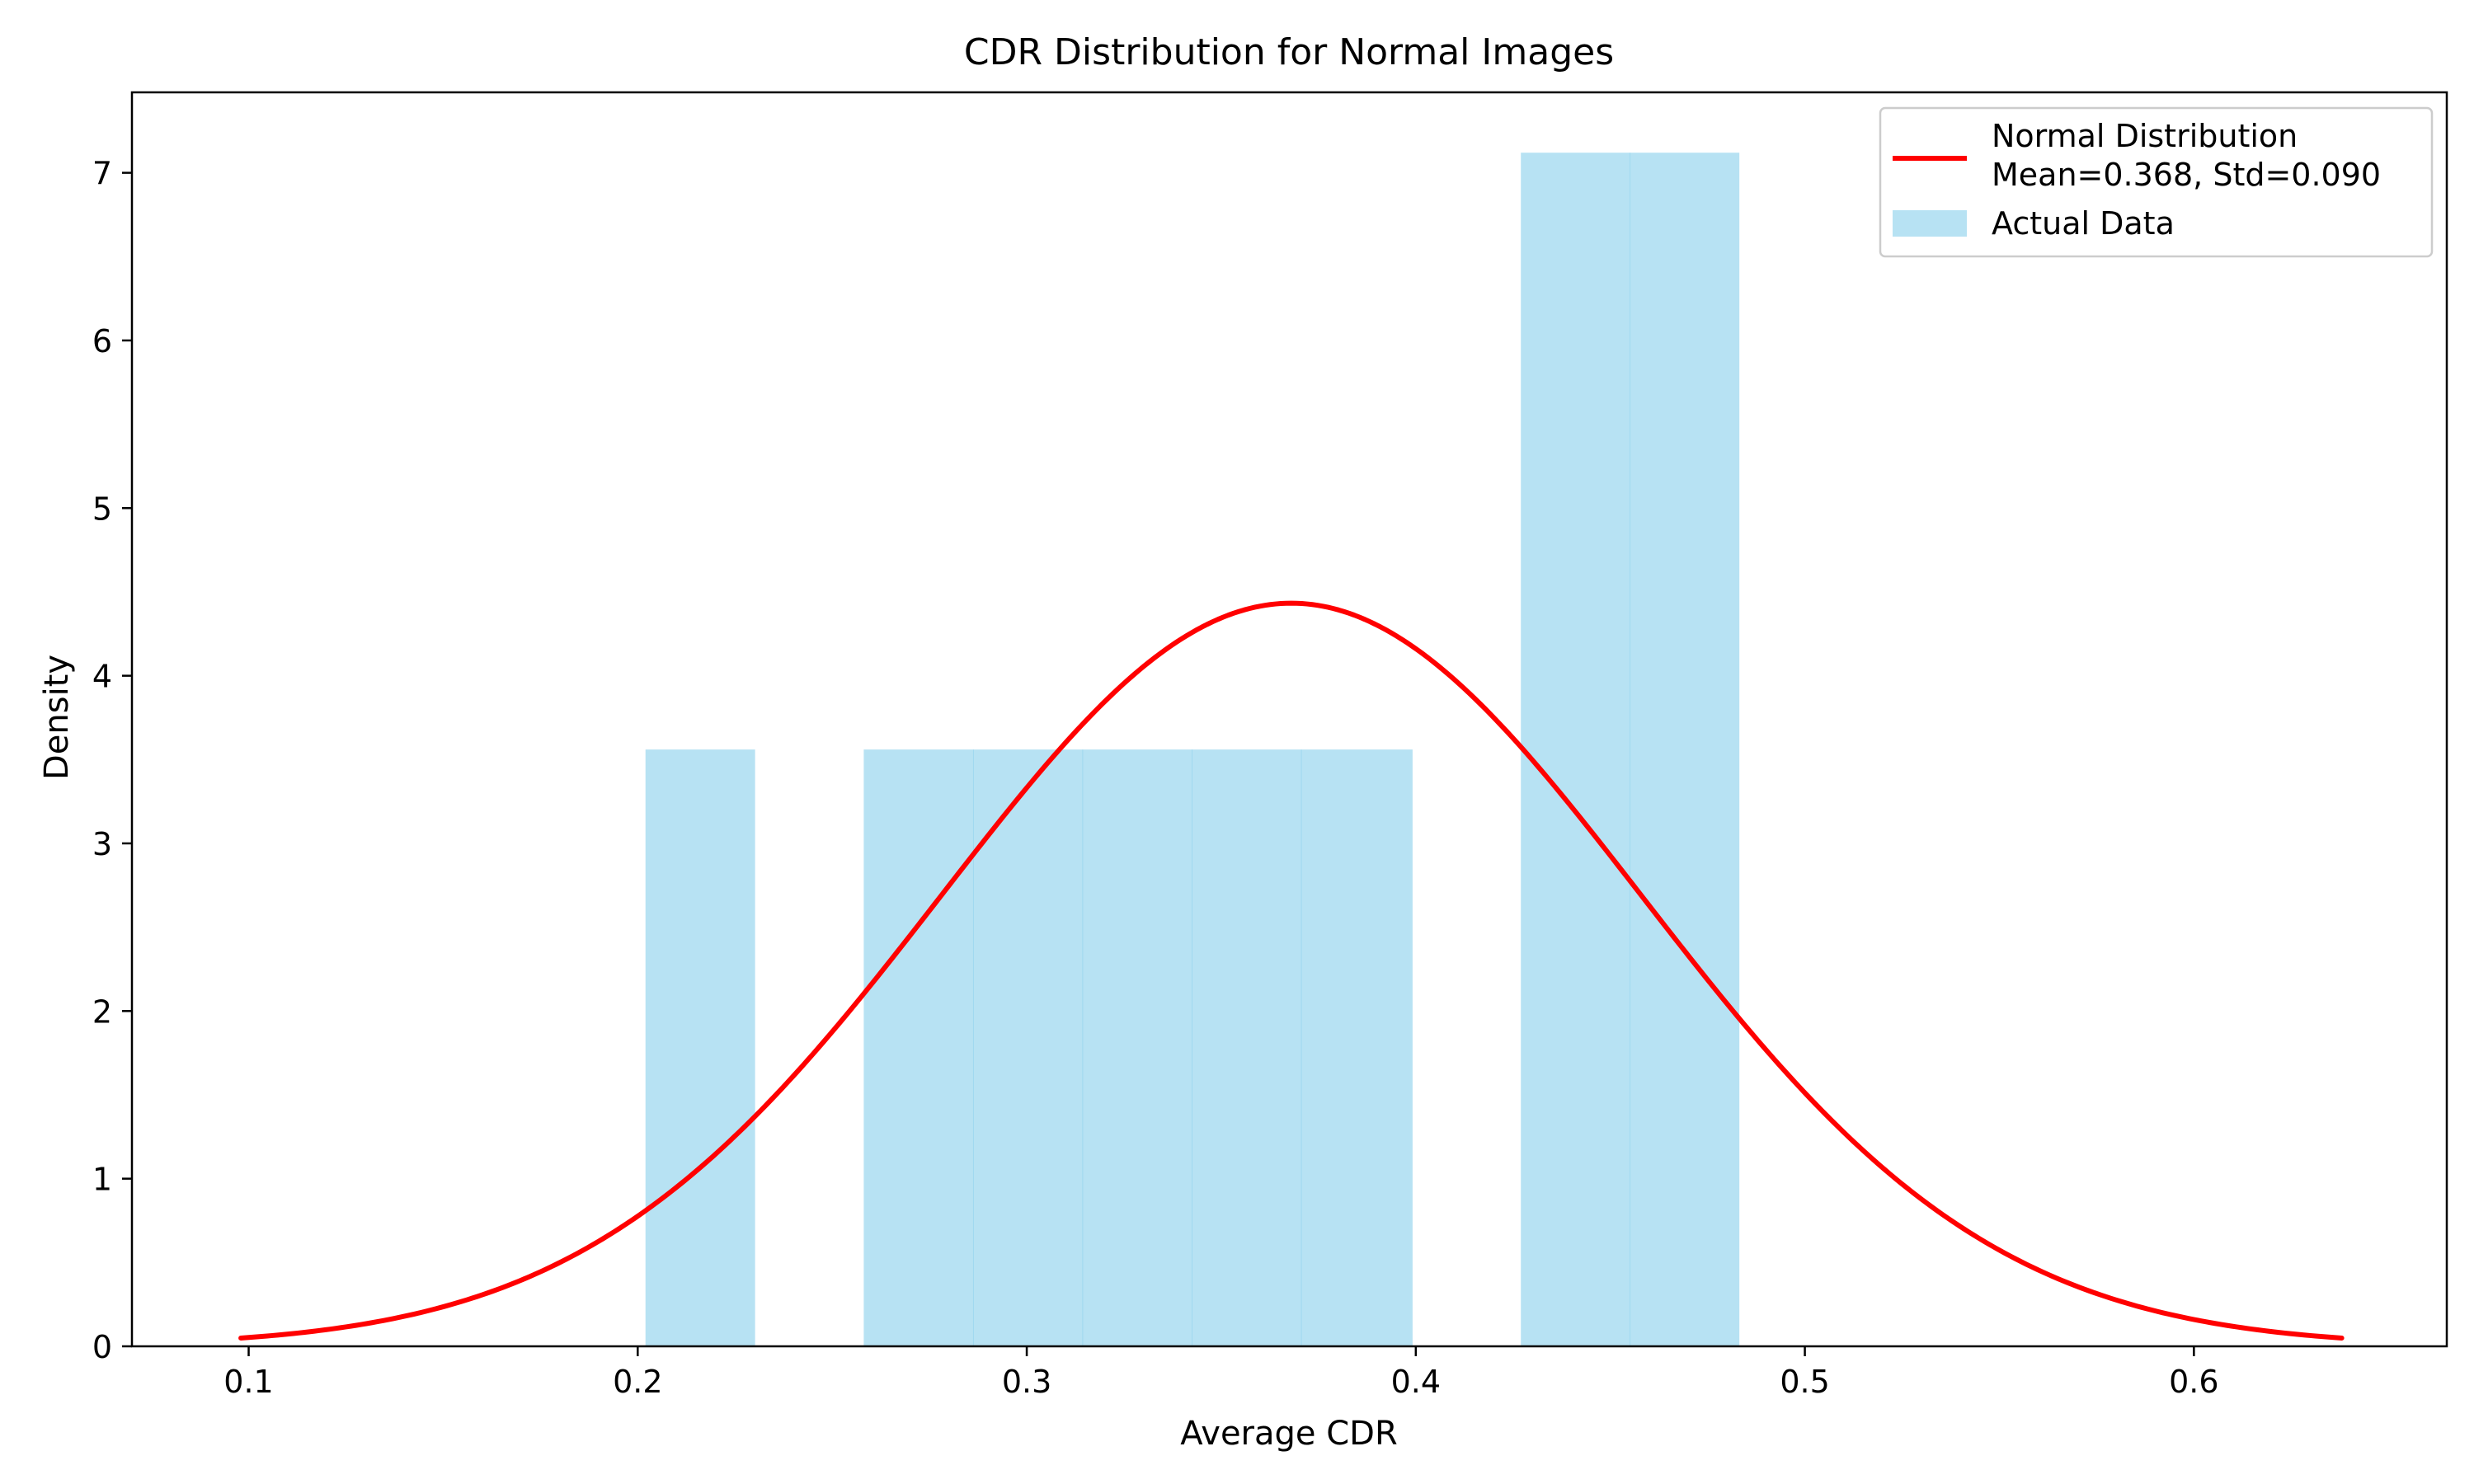 This screenshot has width=2474, height=1484. I want to click on x-axis-label: Average CDR, so click(1289, 1434).